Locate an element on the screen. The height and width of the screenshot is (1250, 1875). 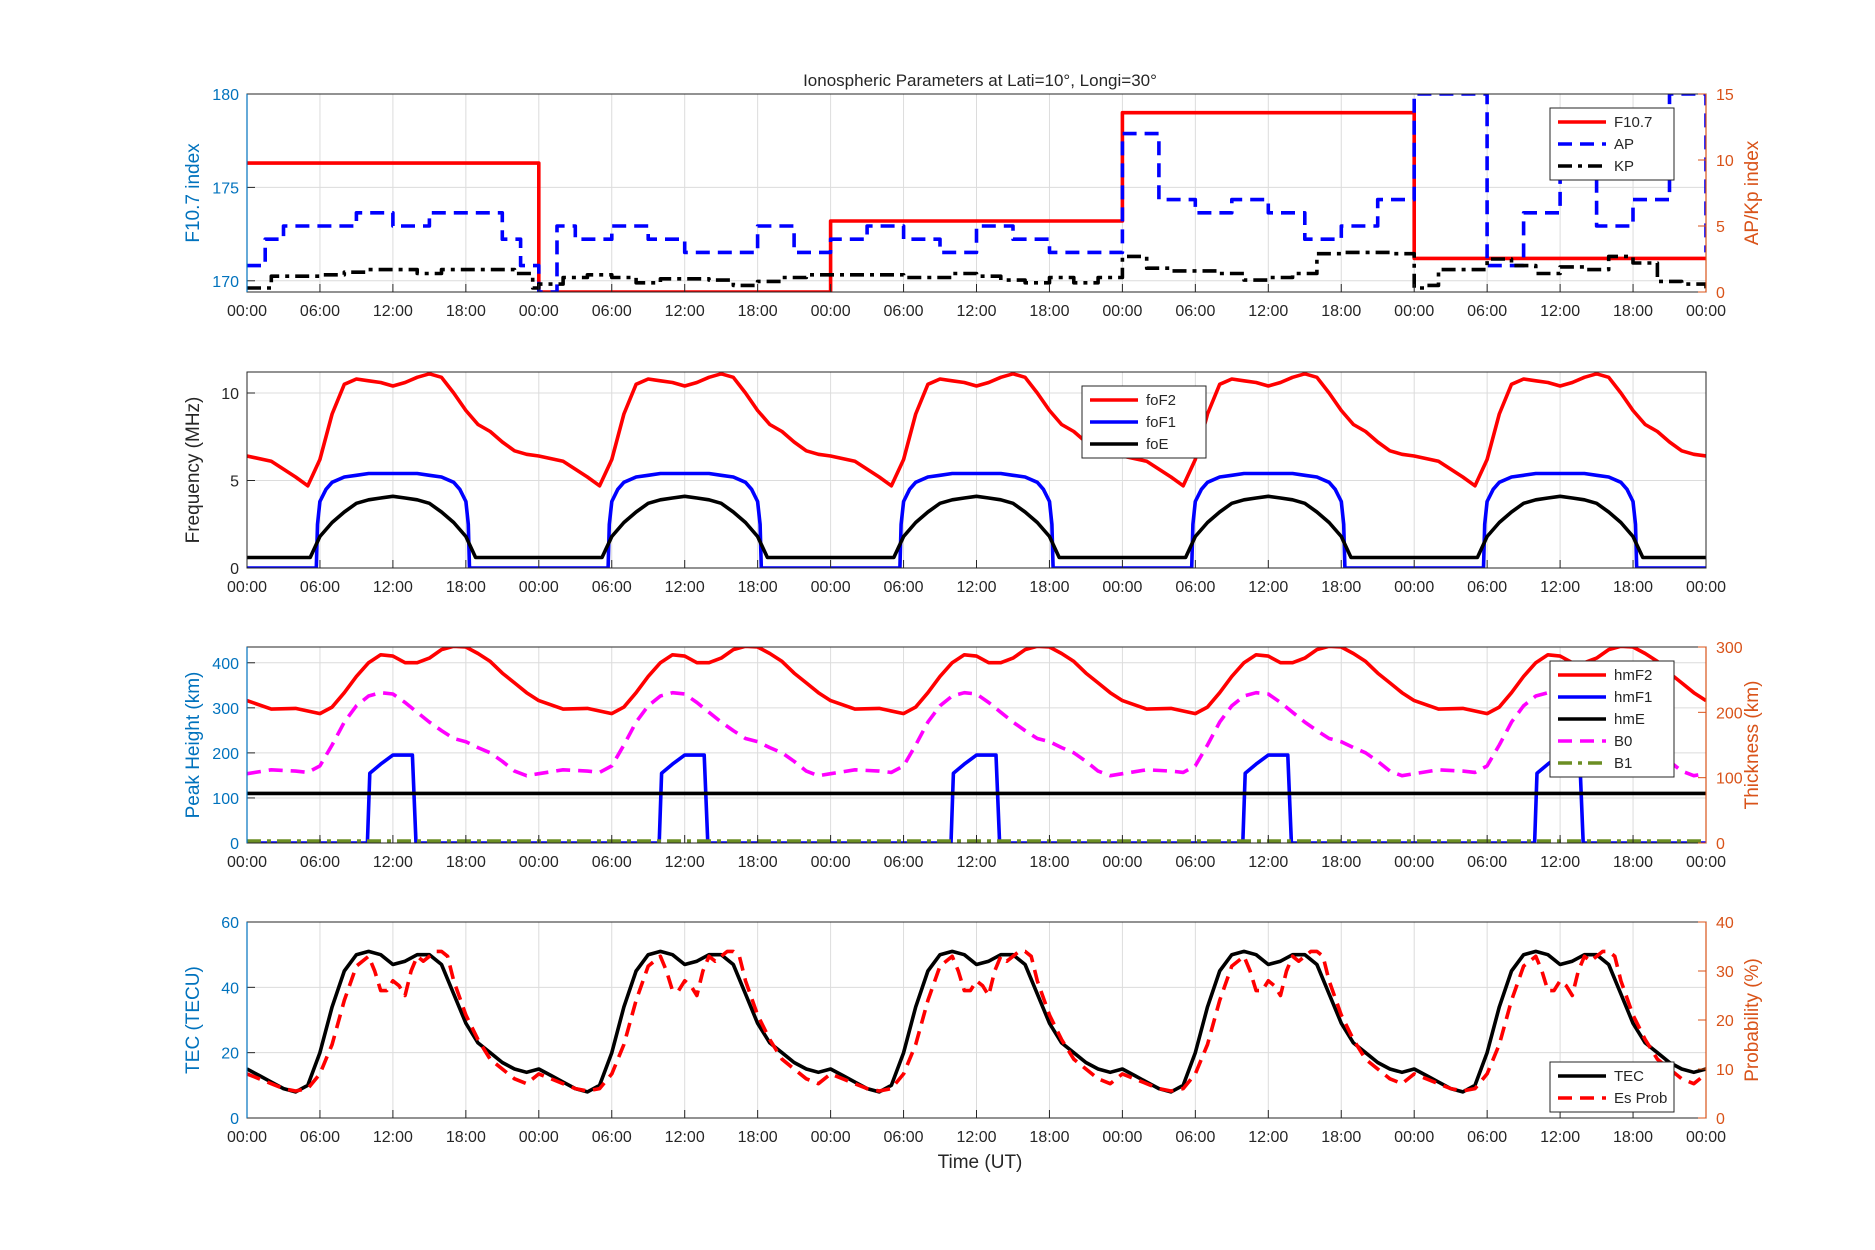
legend-label: F10.7 is located at coordinates (1633, 122).